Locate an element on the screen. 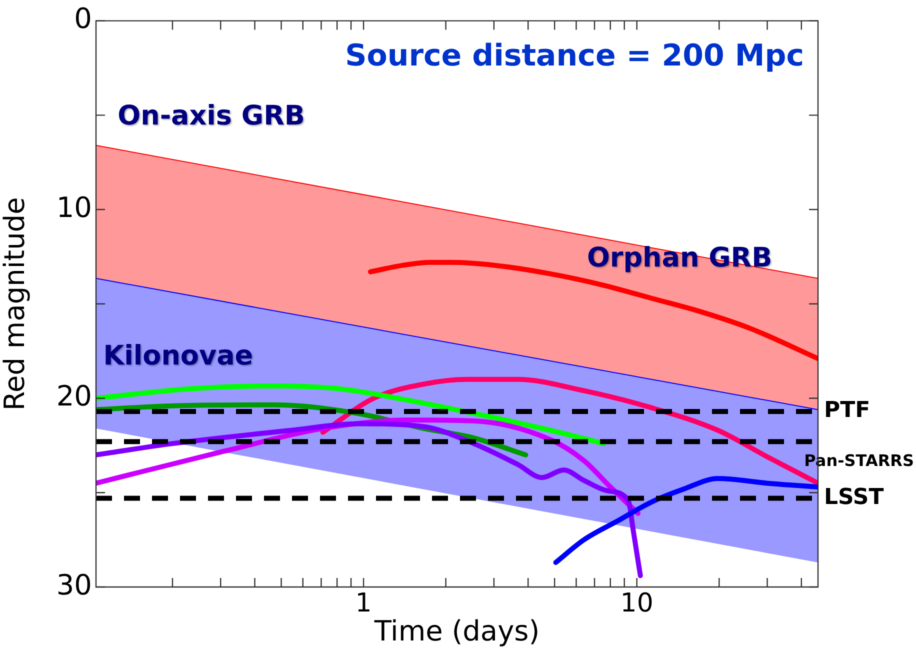 This screenshot has height=650, width=916. ref-line-label: PTF is located at coordinates (847, 411).